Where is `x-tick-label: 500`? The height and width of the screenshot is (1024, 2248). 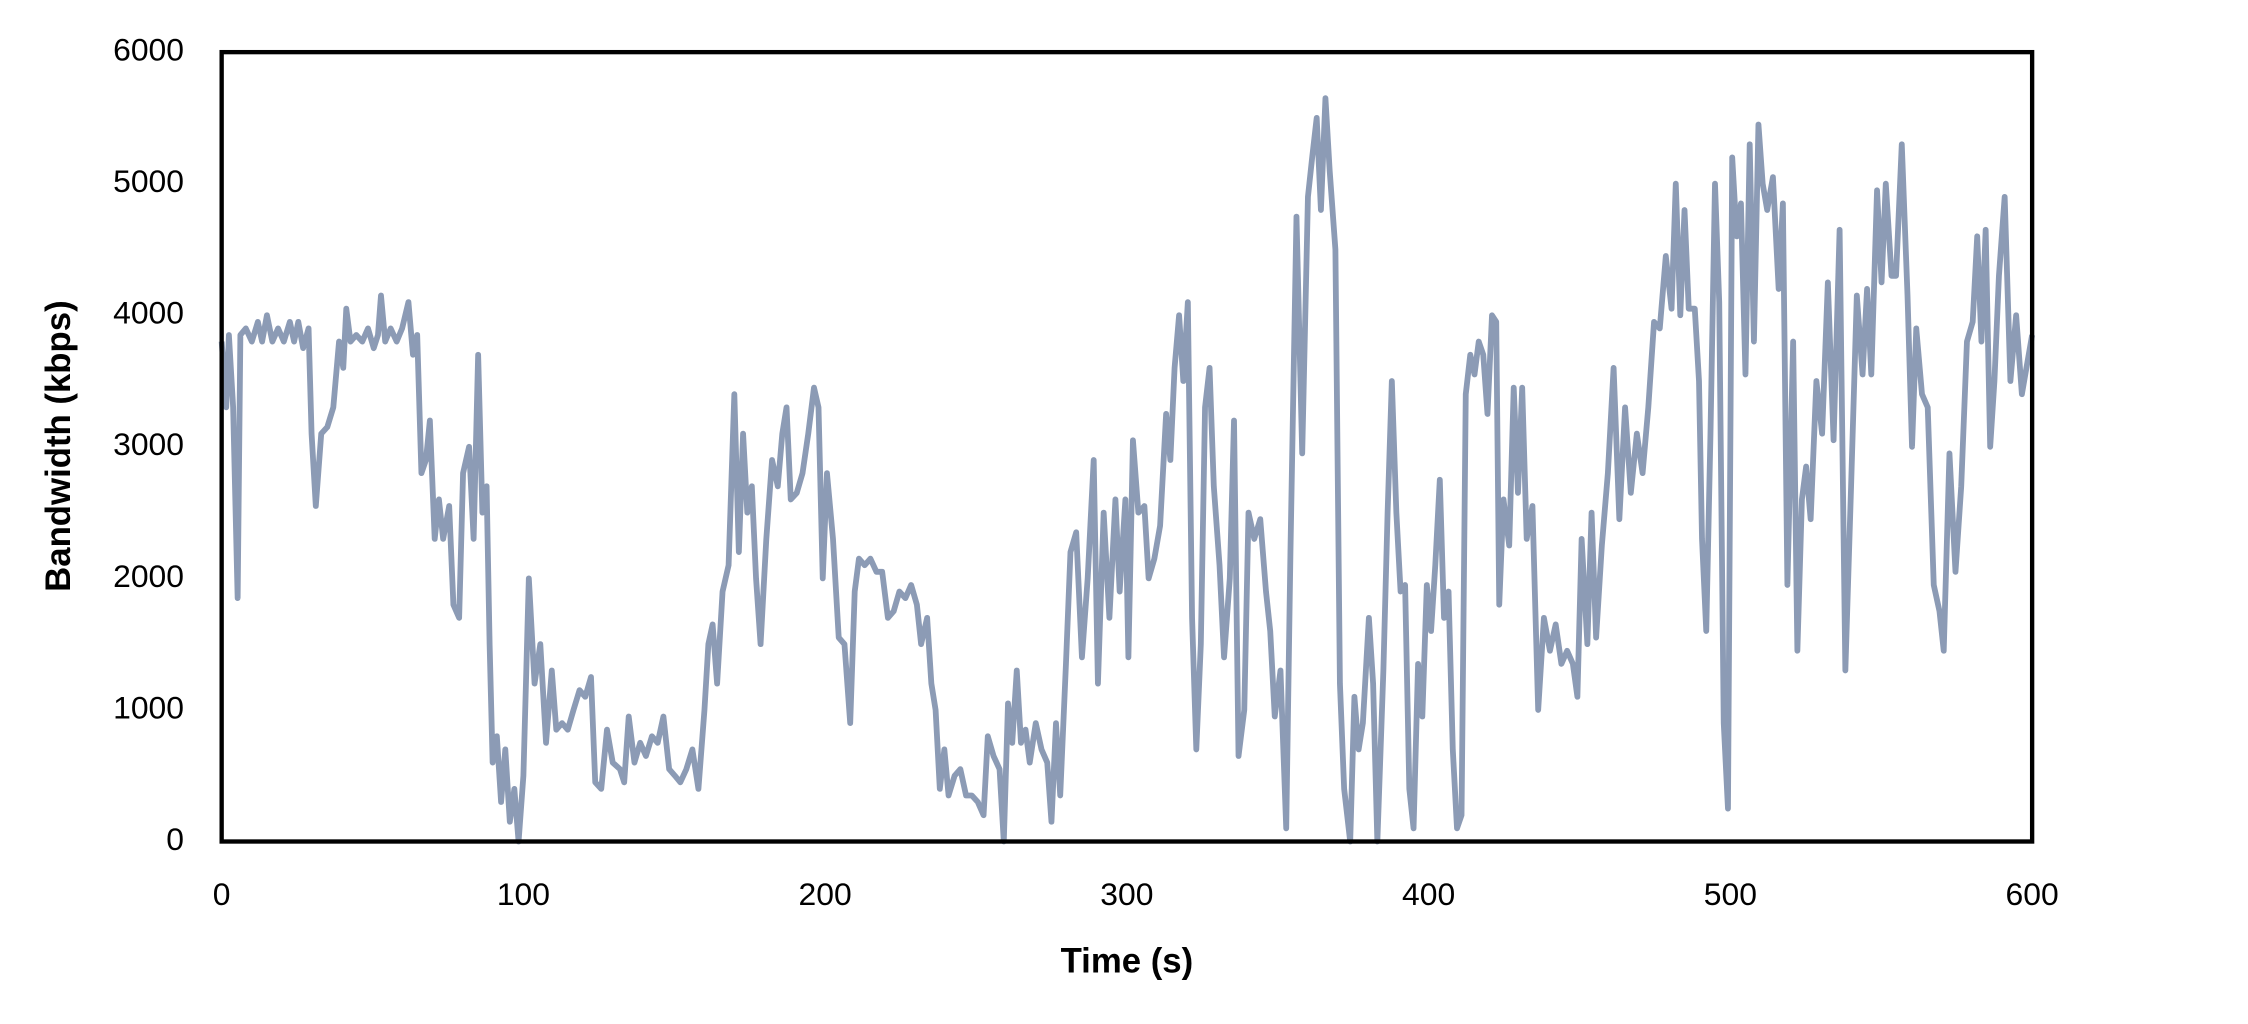
x-tick-label: 500 is located at coordinates (1730, 894).